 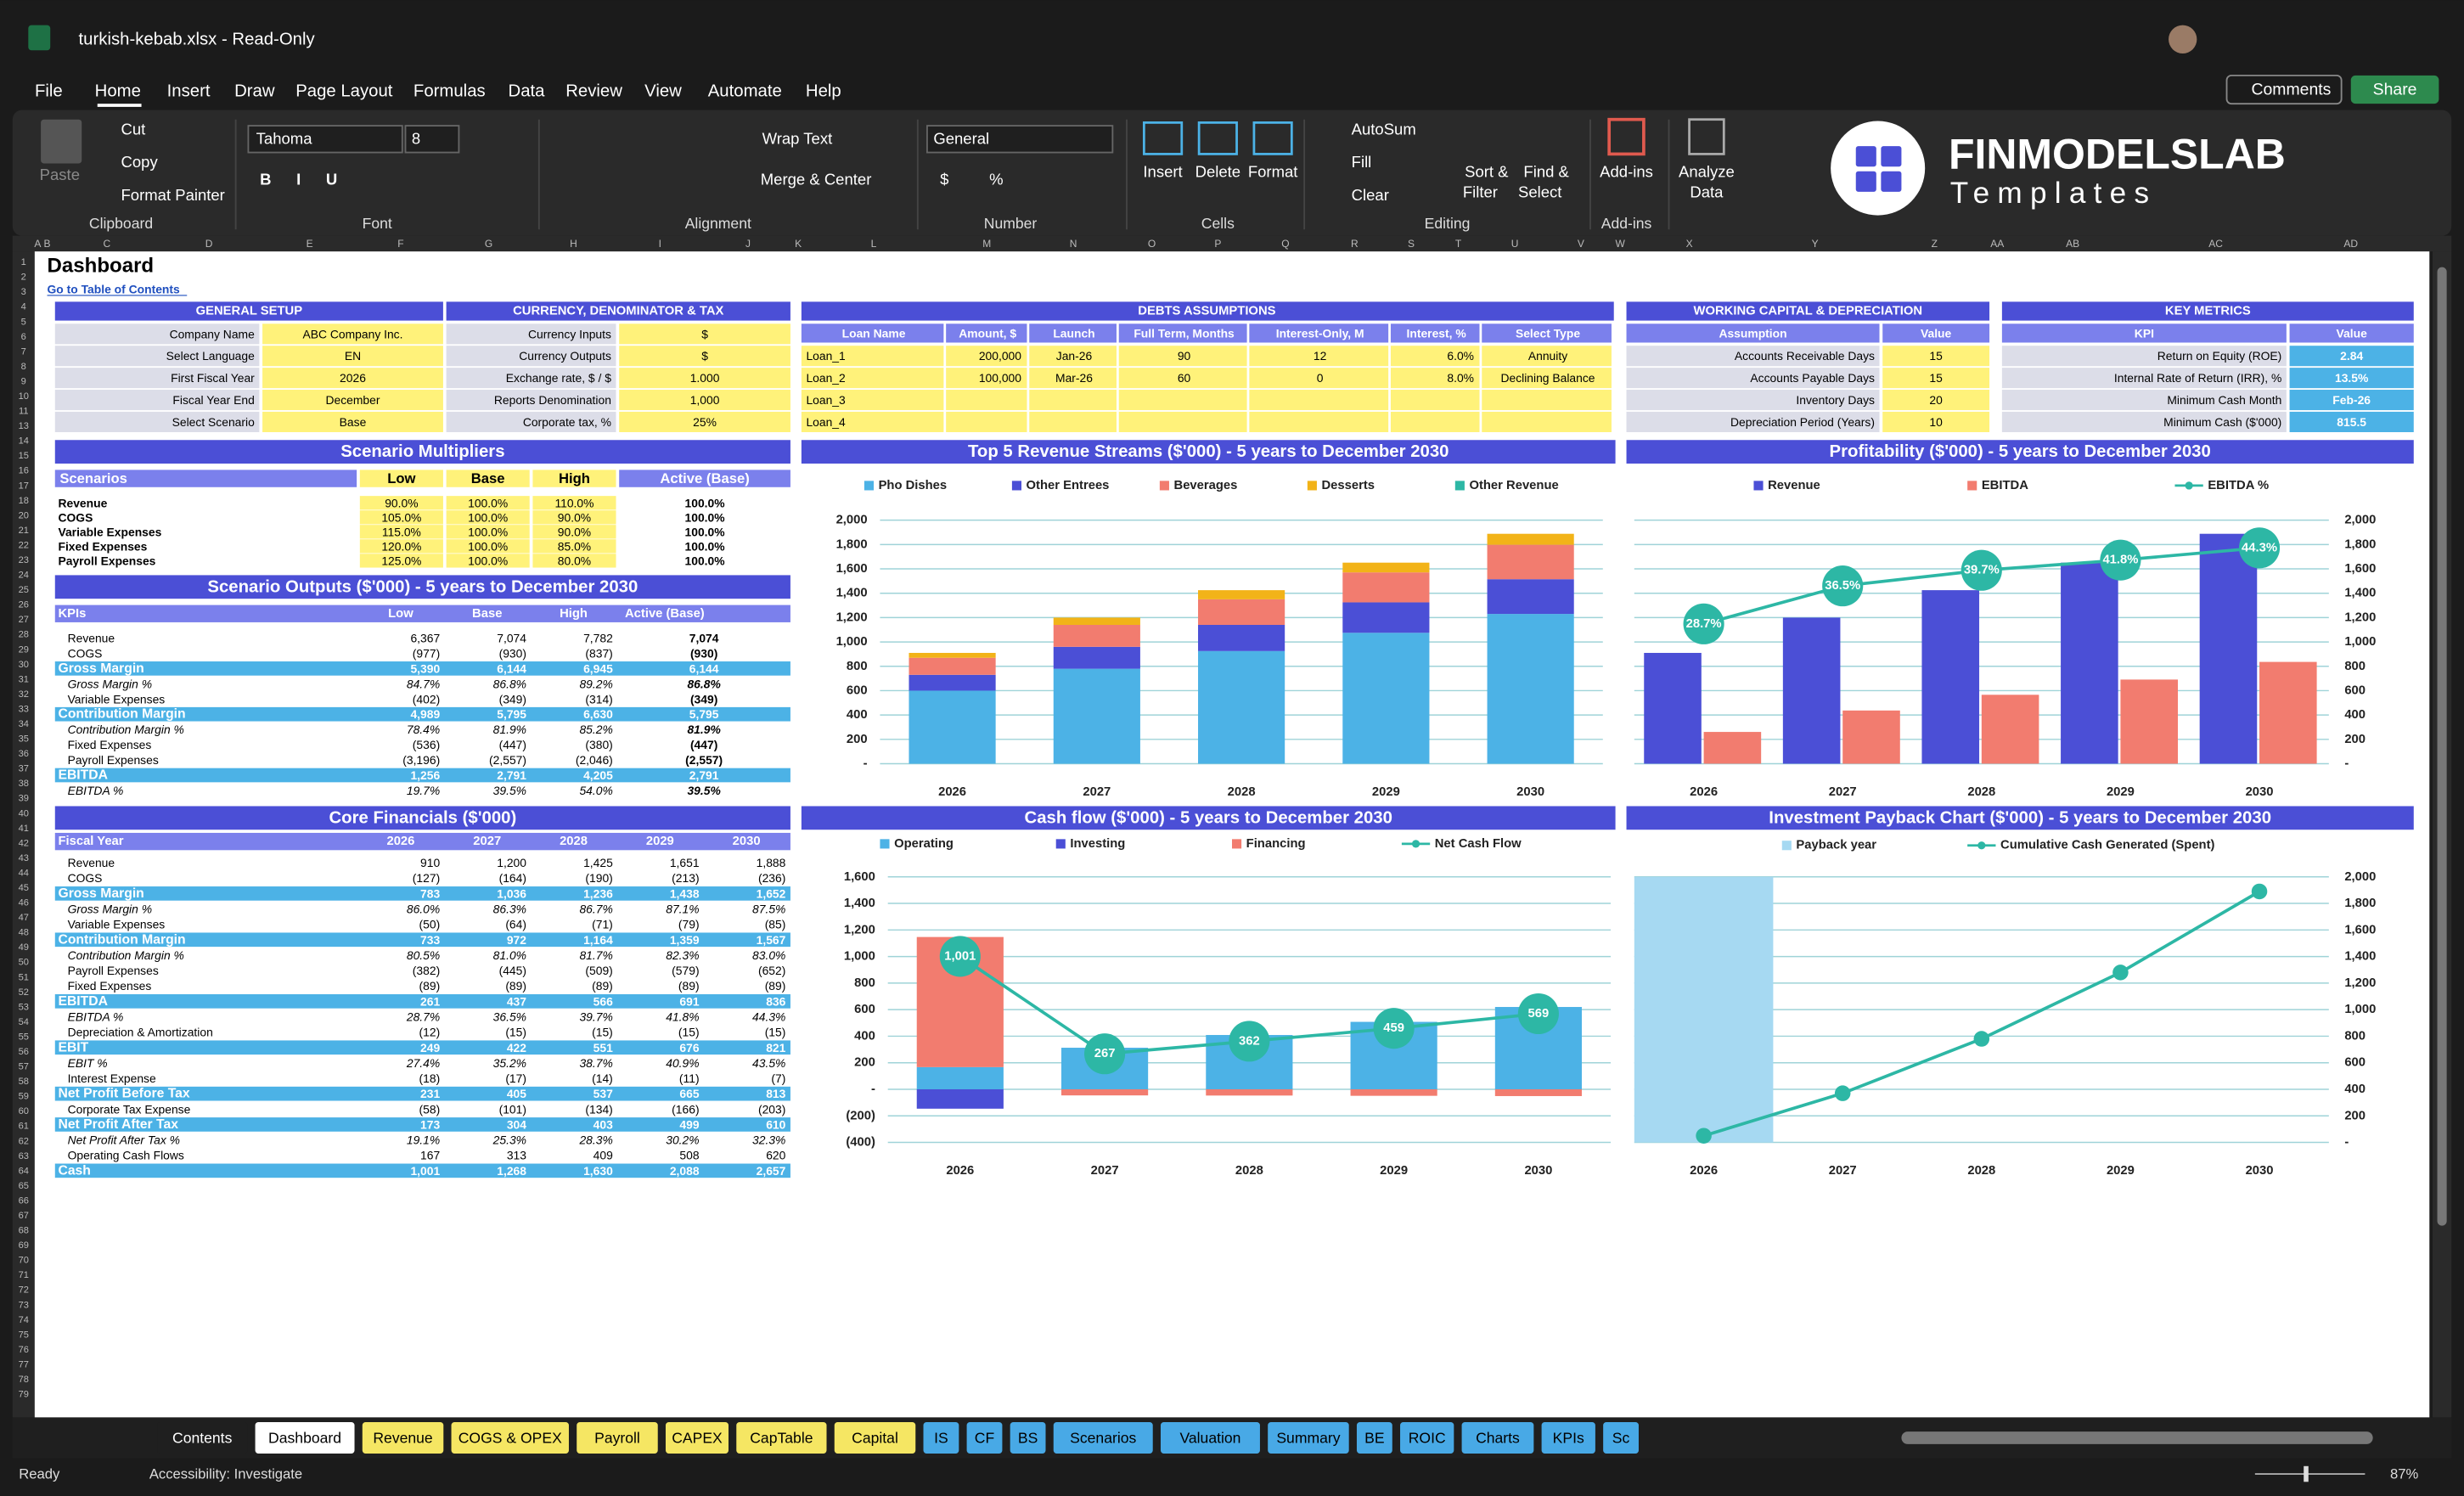 What do you see at coordinates (1707, 171) in the screenshot?
I see `ribbon-button: Analyze` at bounding box center [1707, 171].